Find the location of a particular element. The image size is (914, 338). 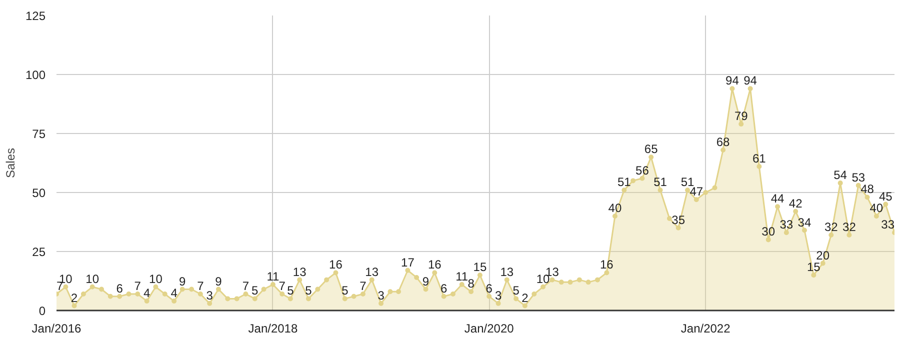

x-tick-label: Jan/2016 is located at coordinates (57, 329).